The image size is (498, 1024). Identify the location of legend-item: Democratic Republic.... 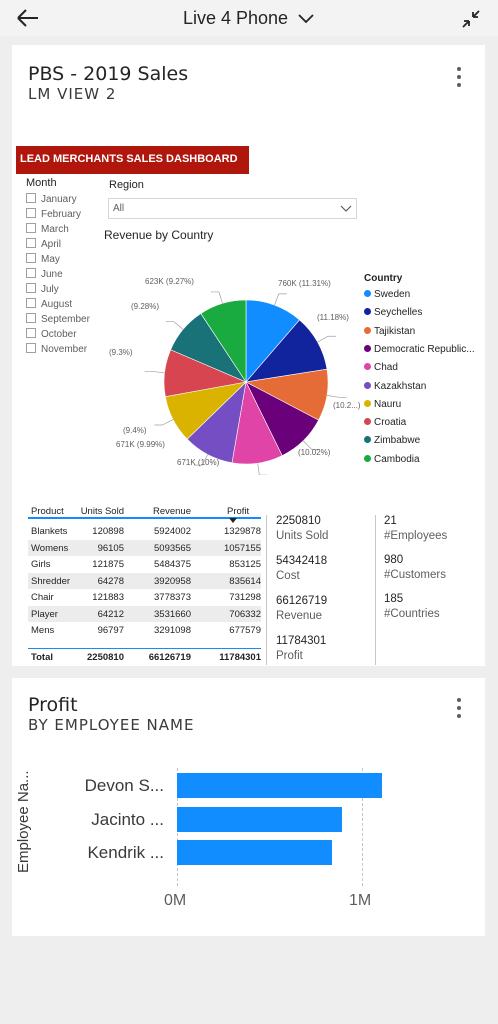
(419, 349).